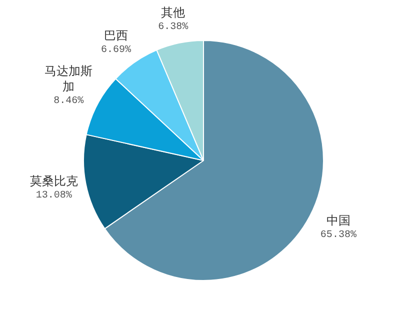 The width and height of the screenshot is (393, 312). I want to click on slice-label: 莫桑比克, so click(54, 181).